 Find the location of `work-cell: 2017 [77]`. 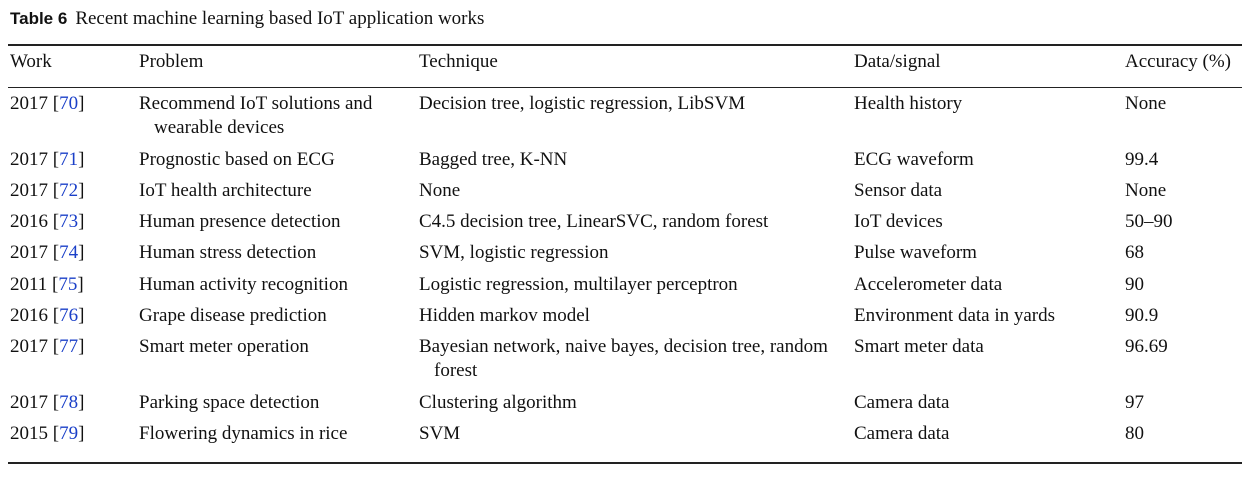

work-cell: 2017 [77] is located at coordinates (47, 346).